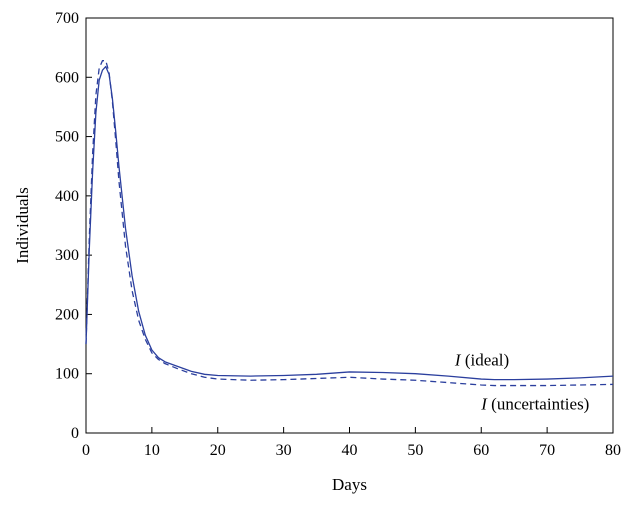 This screenshot has width=624, height=507. I want to click on annotation-label-1: I (uncertainties), so click(534, 403).